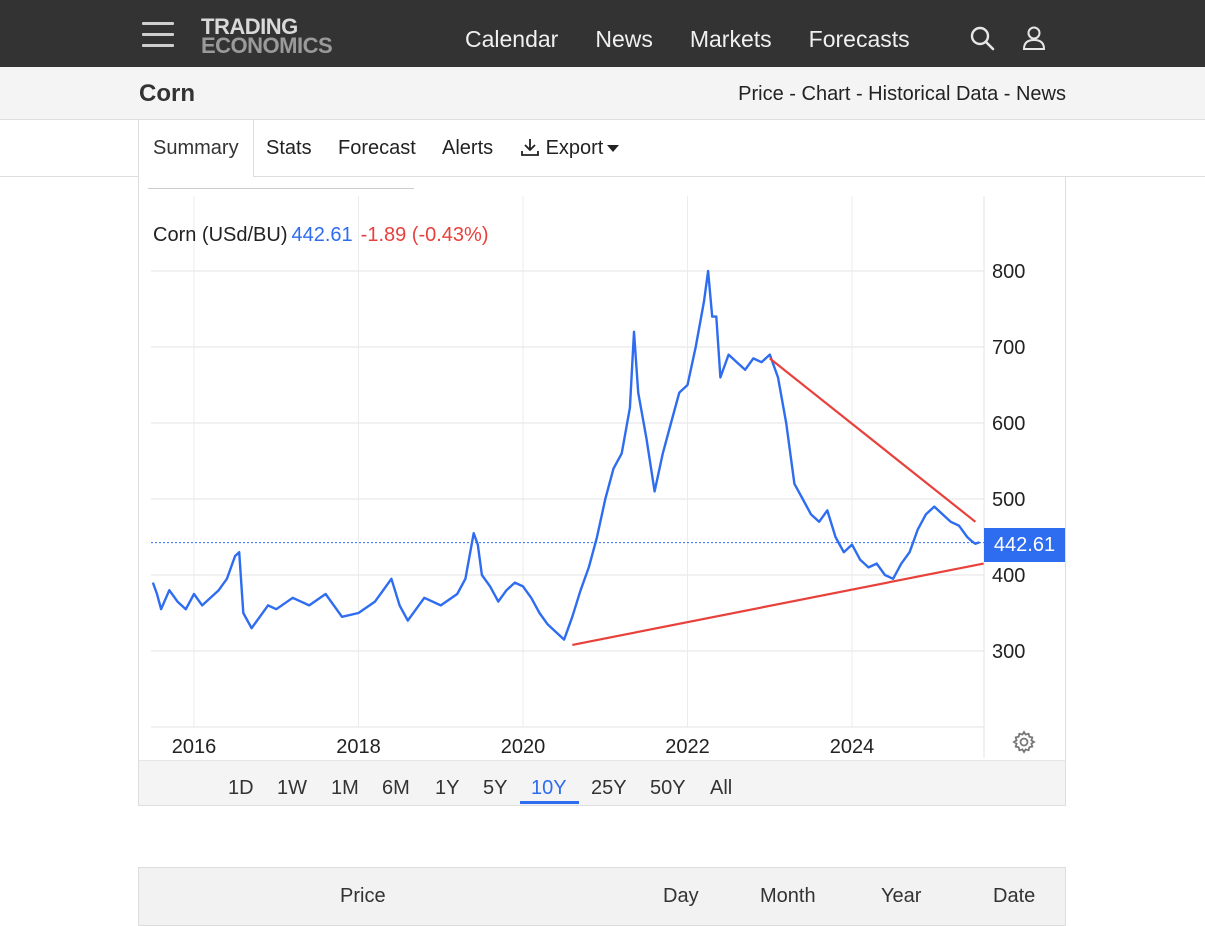 Image resolution: width=1205 pixels, height=926 pixels. I want to click on range-6m: 6M, so click(396, 788).